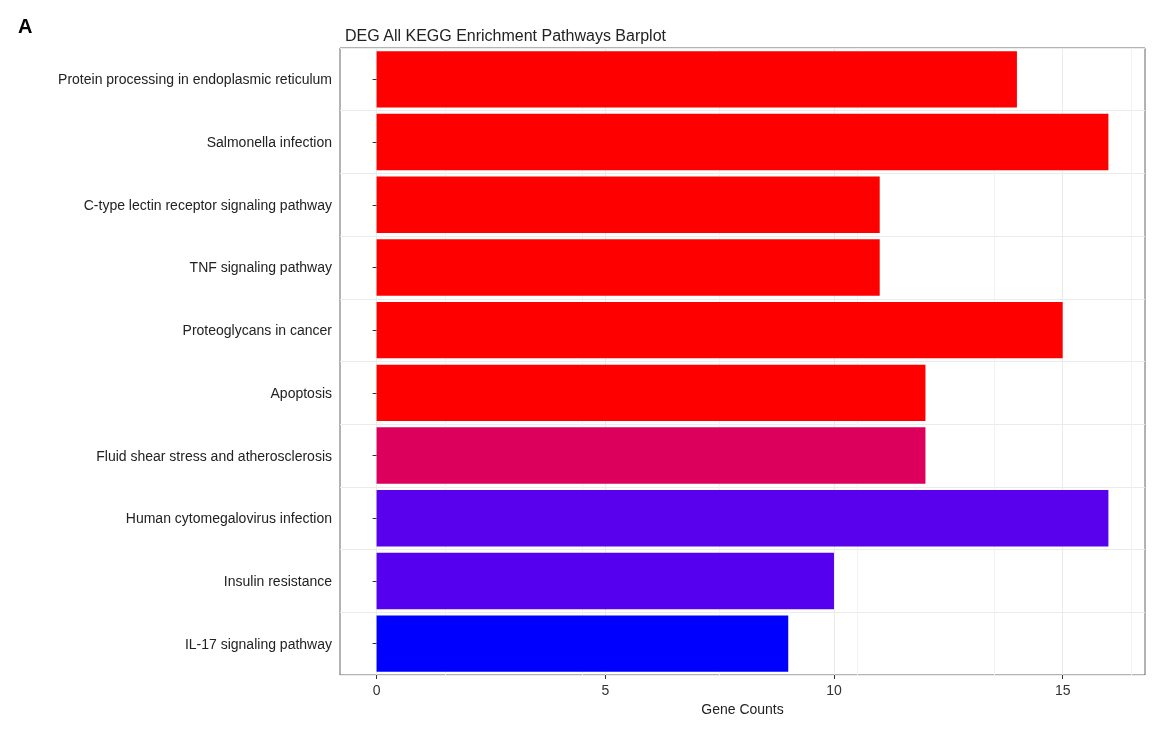 The width and height of the screenshot is (1158, 731). Describe the element at coordinates (605, 690) in the screenshot. I see `x-tick-label: 5` at that location.